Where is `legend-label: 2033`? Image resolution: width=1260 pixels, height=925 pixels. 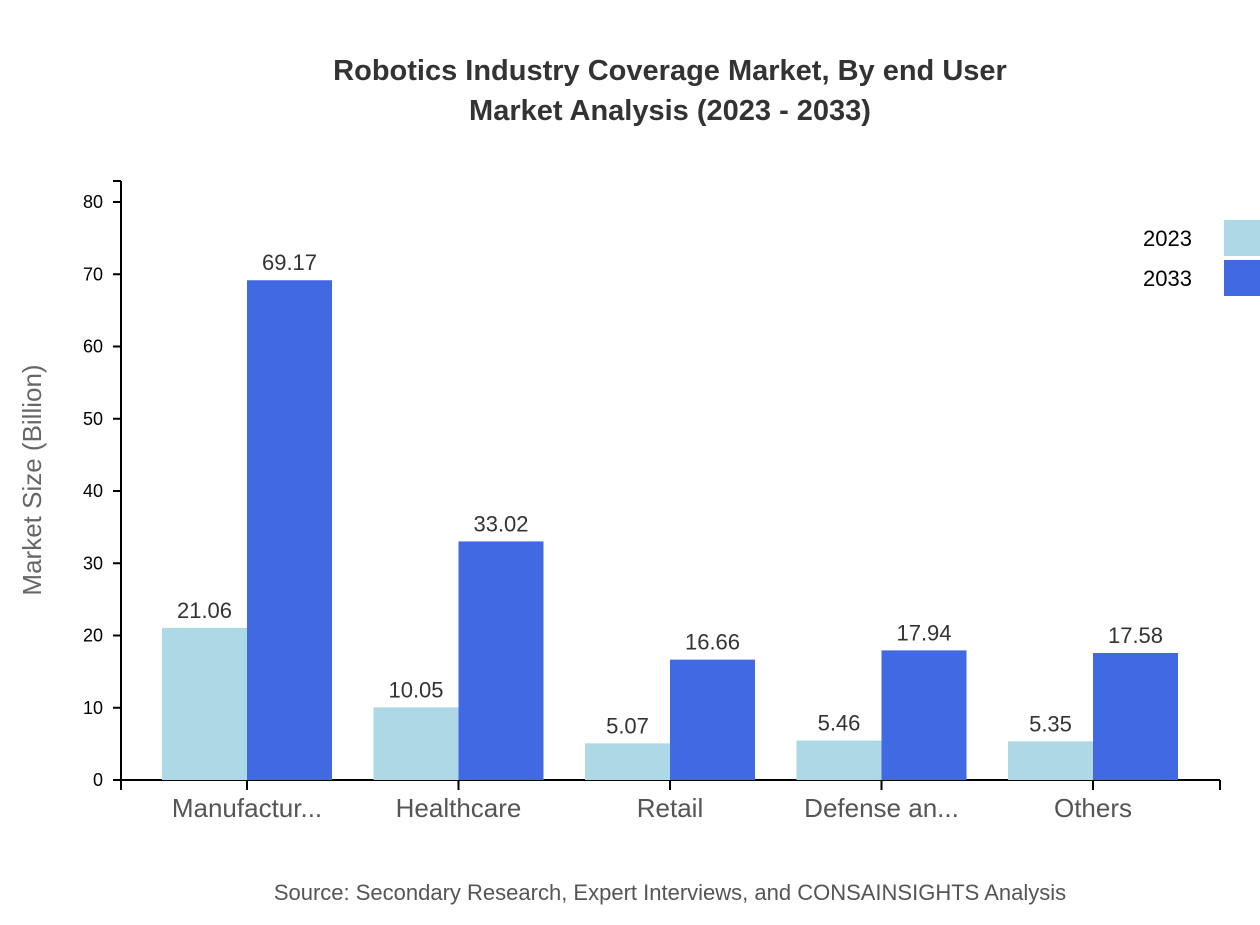
legend-label: 2033 is located at coordinates (1167, 278).